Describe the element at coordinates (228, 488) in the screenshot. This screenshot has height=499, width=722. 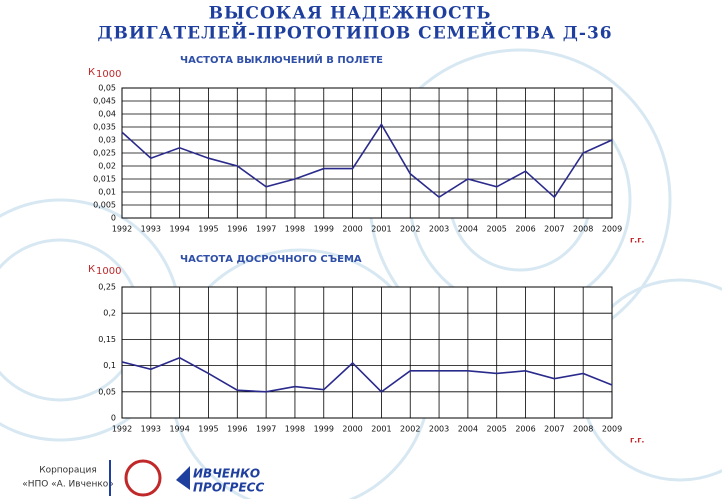
I see `logo-text: ПРОГРЕСС` at that location.